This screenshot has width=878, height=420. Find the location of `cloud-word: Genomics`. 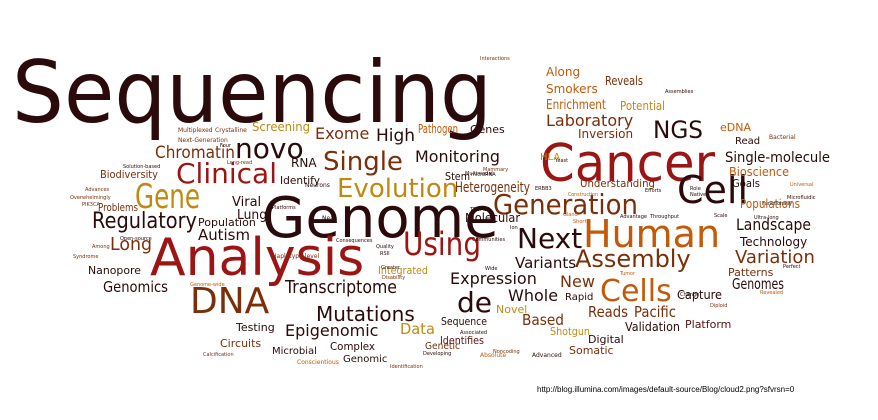

cloud-word: Genomics is located at coordinates (135, 287).